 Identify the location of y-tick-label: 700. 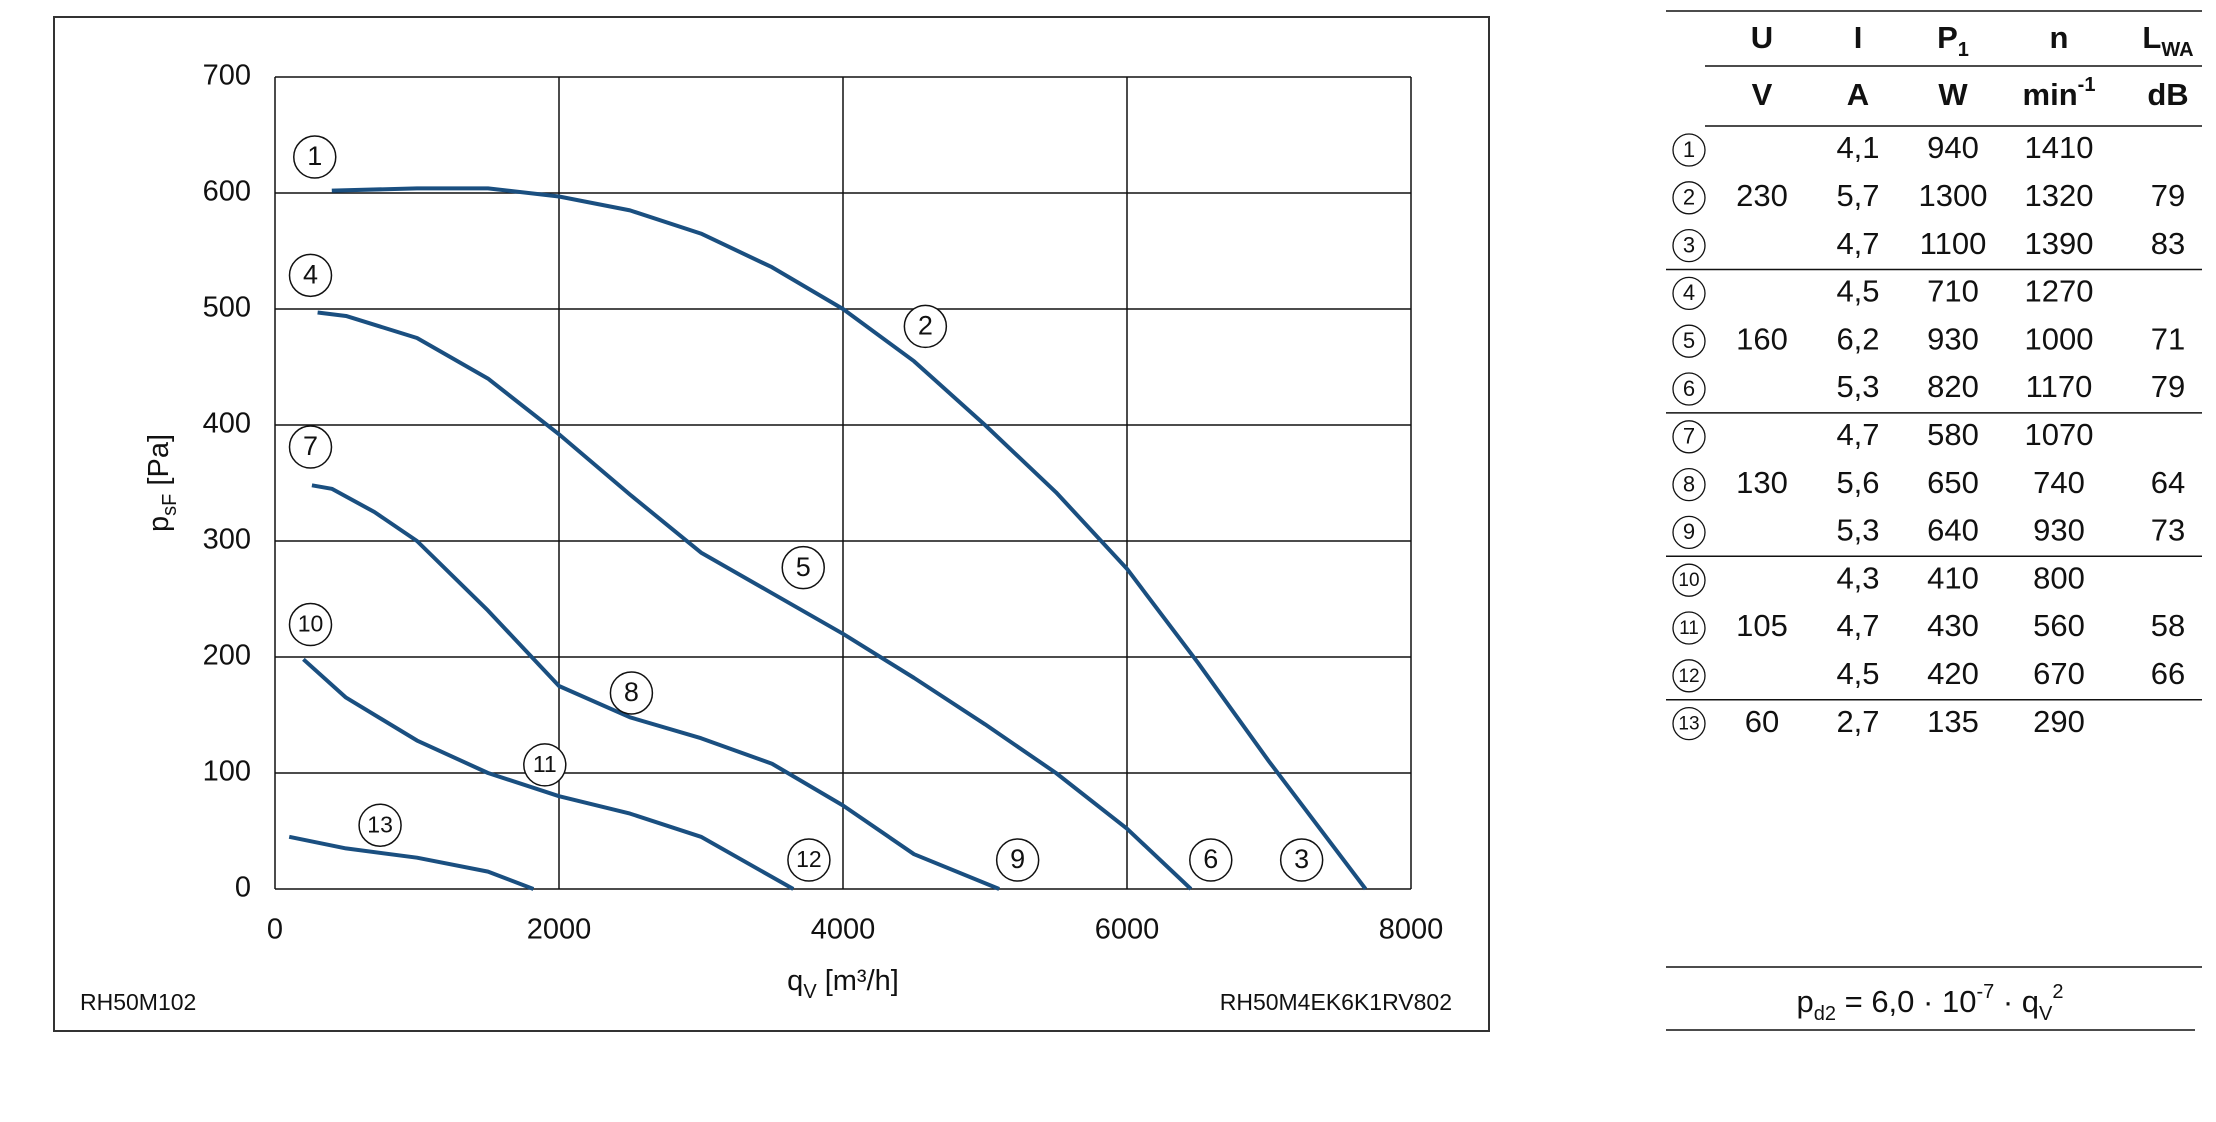
(227, 76).